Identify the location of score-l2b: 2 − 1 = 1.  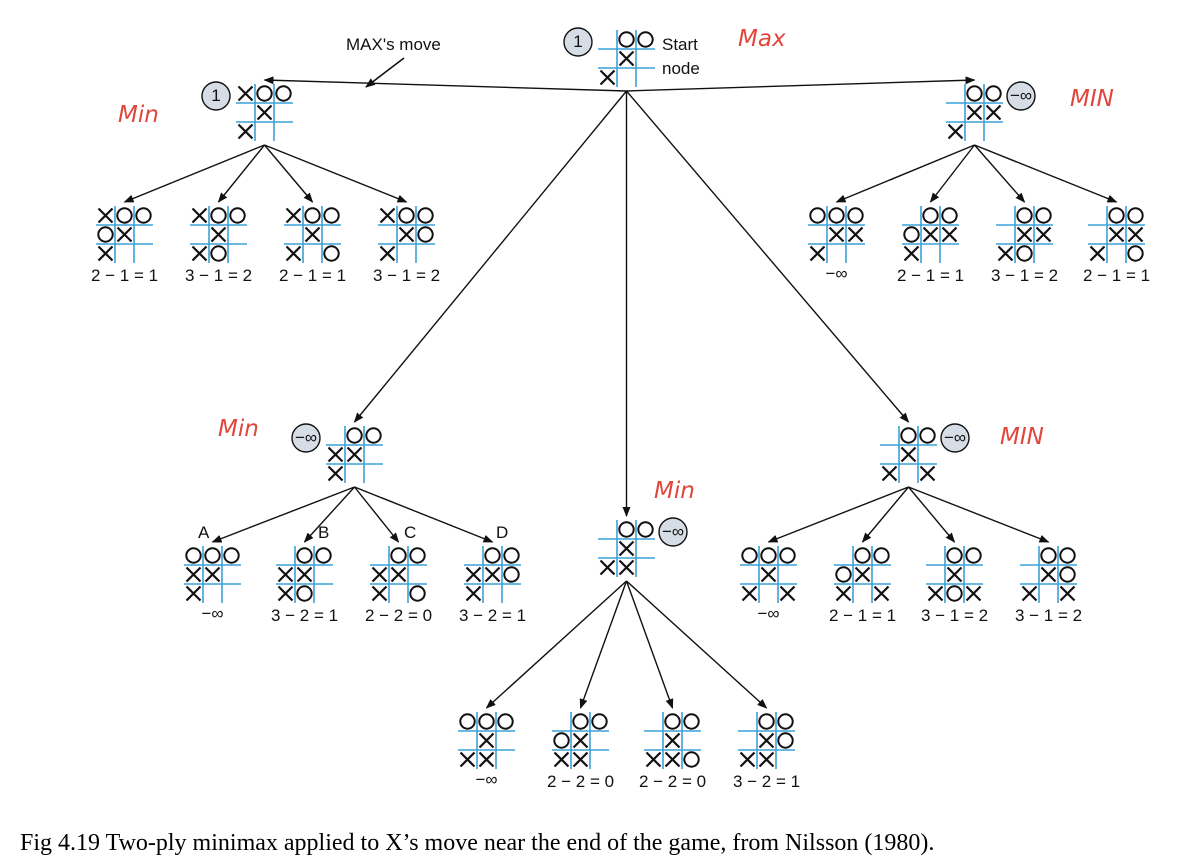
(930, 275).